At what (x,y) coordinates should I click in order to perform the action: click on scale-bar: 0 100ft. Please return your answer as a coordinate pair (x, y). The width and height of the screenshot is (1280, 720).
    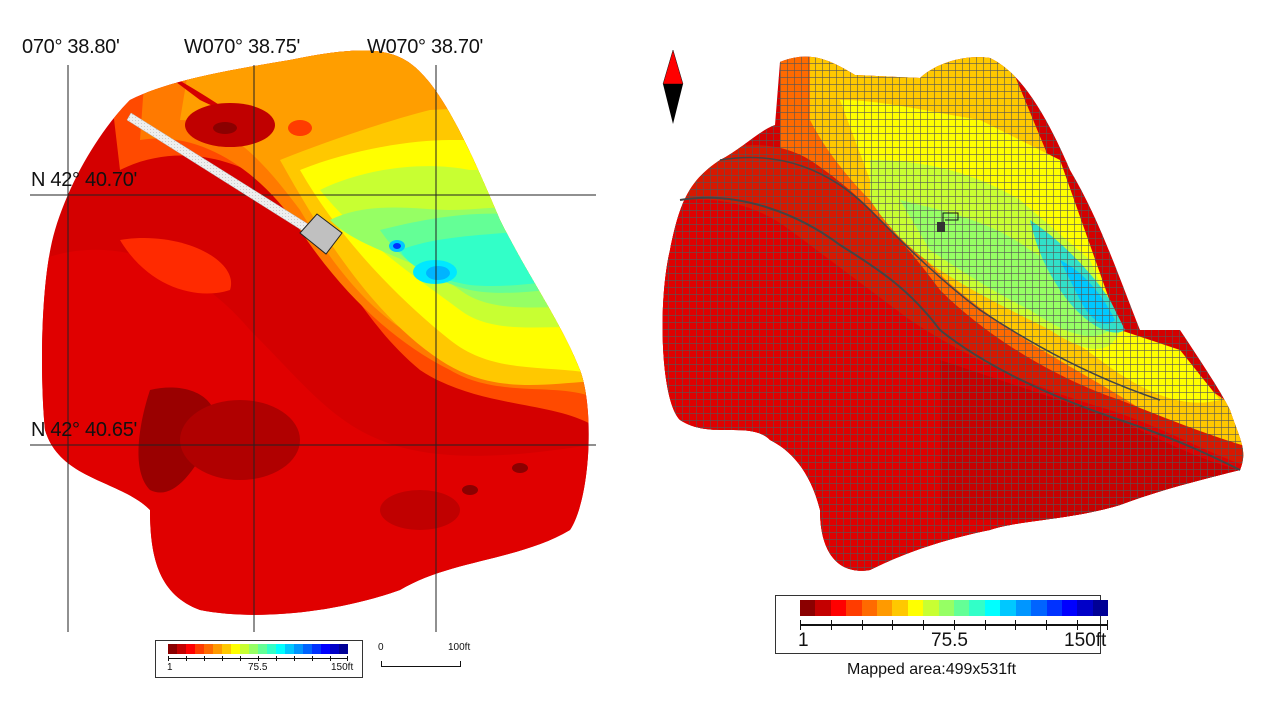
    Looking at the image, I should click on (433, 657).